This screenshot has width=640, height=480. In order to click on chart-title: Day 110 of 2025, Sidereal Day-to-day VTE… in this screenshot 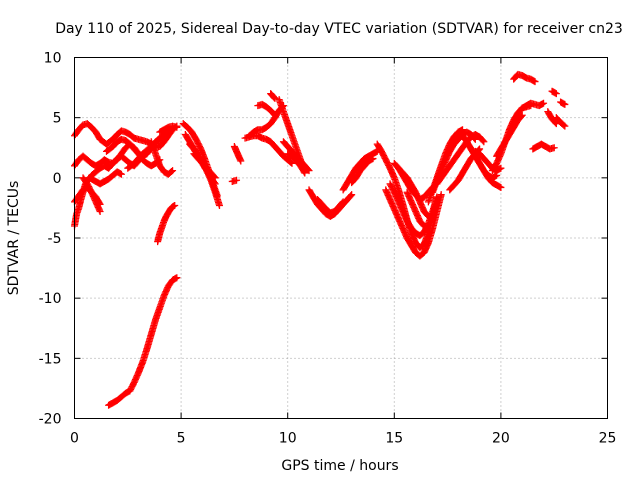, I will do `click(339, 29)`.